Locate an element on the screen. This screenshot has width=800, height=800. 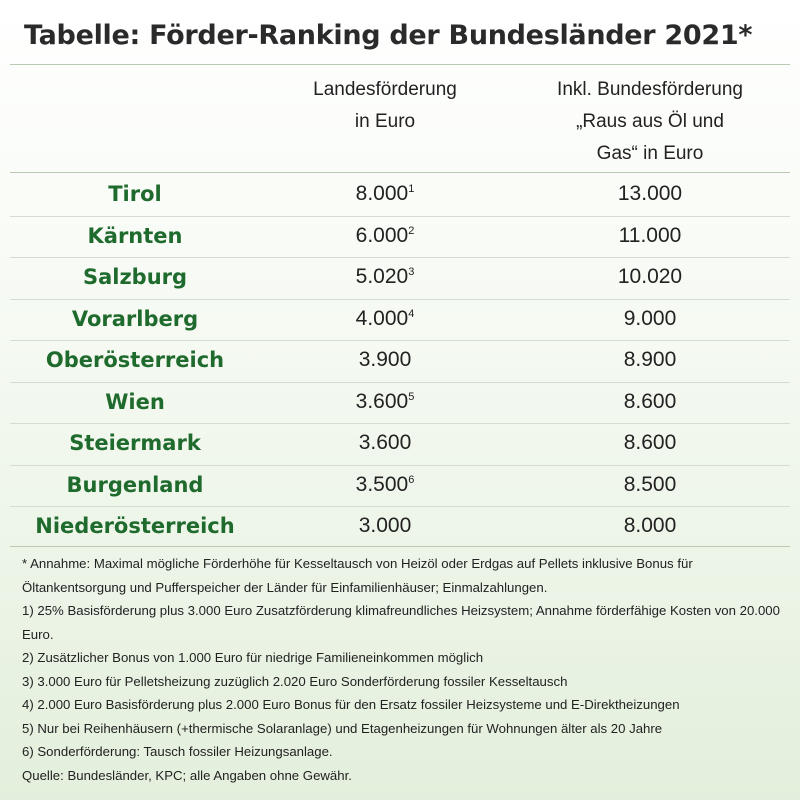
state-name: Salzburg is located at coordinates (135, 277).